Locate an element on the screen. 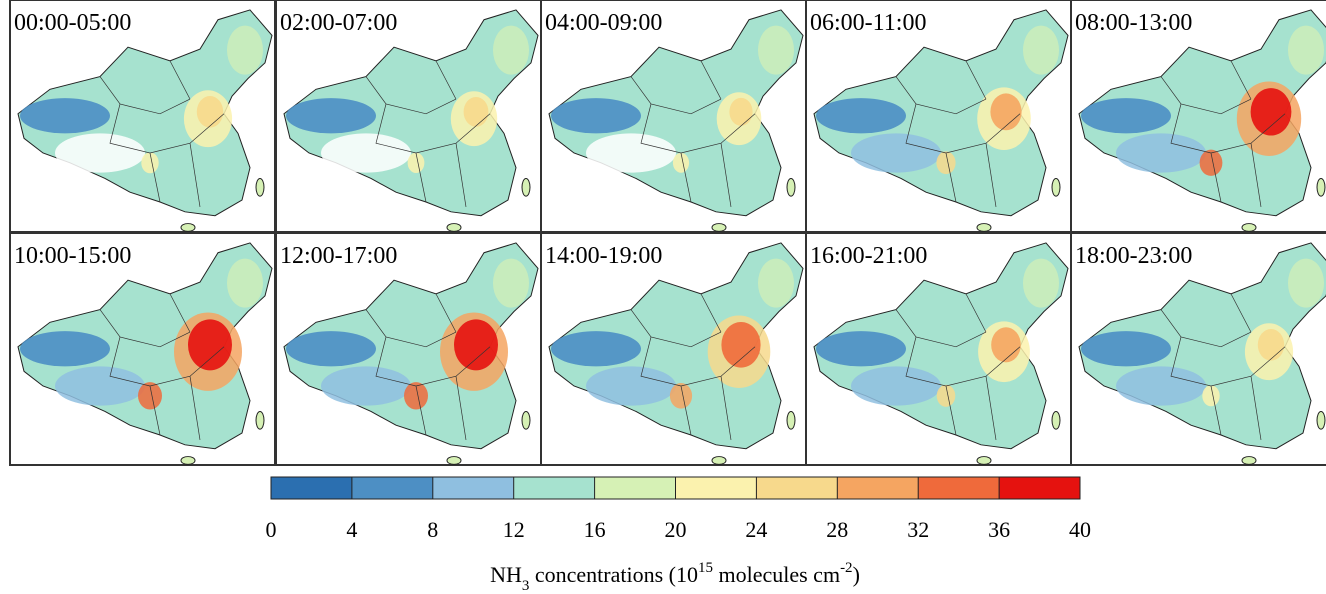 The image size is (1326, 594). colorbar-tick-label: 4 is located at coordinates (351, 529).